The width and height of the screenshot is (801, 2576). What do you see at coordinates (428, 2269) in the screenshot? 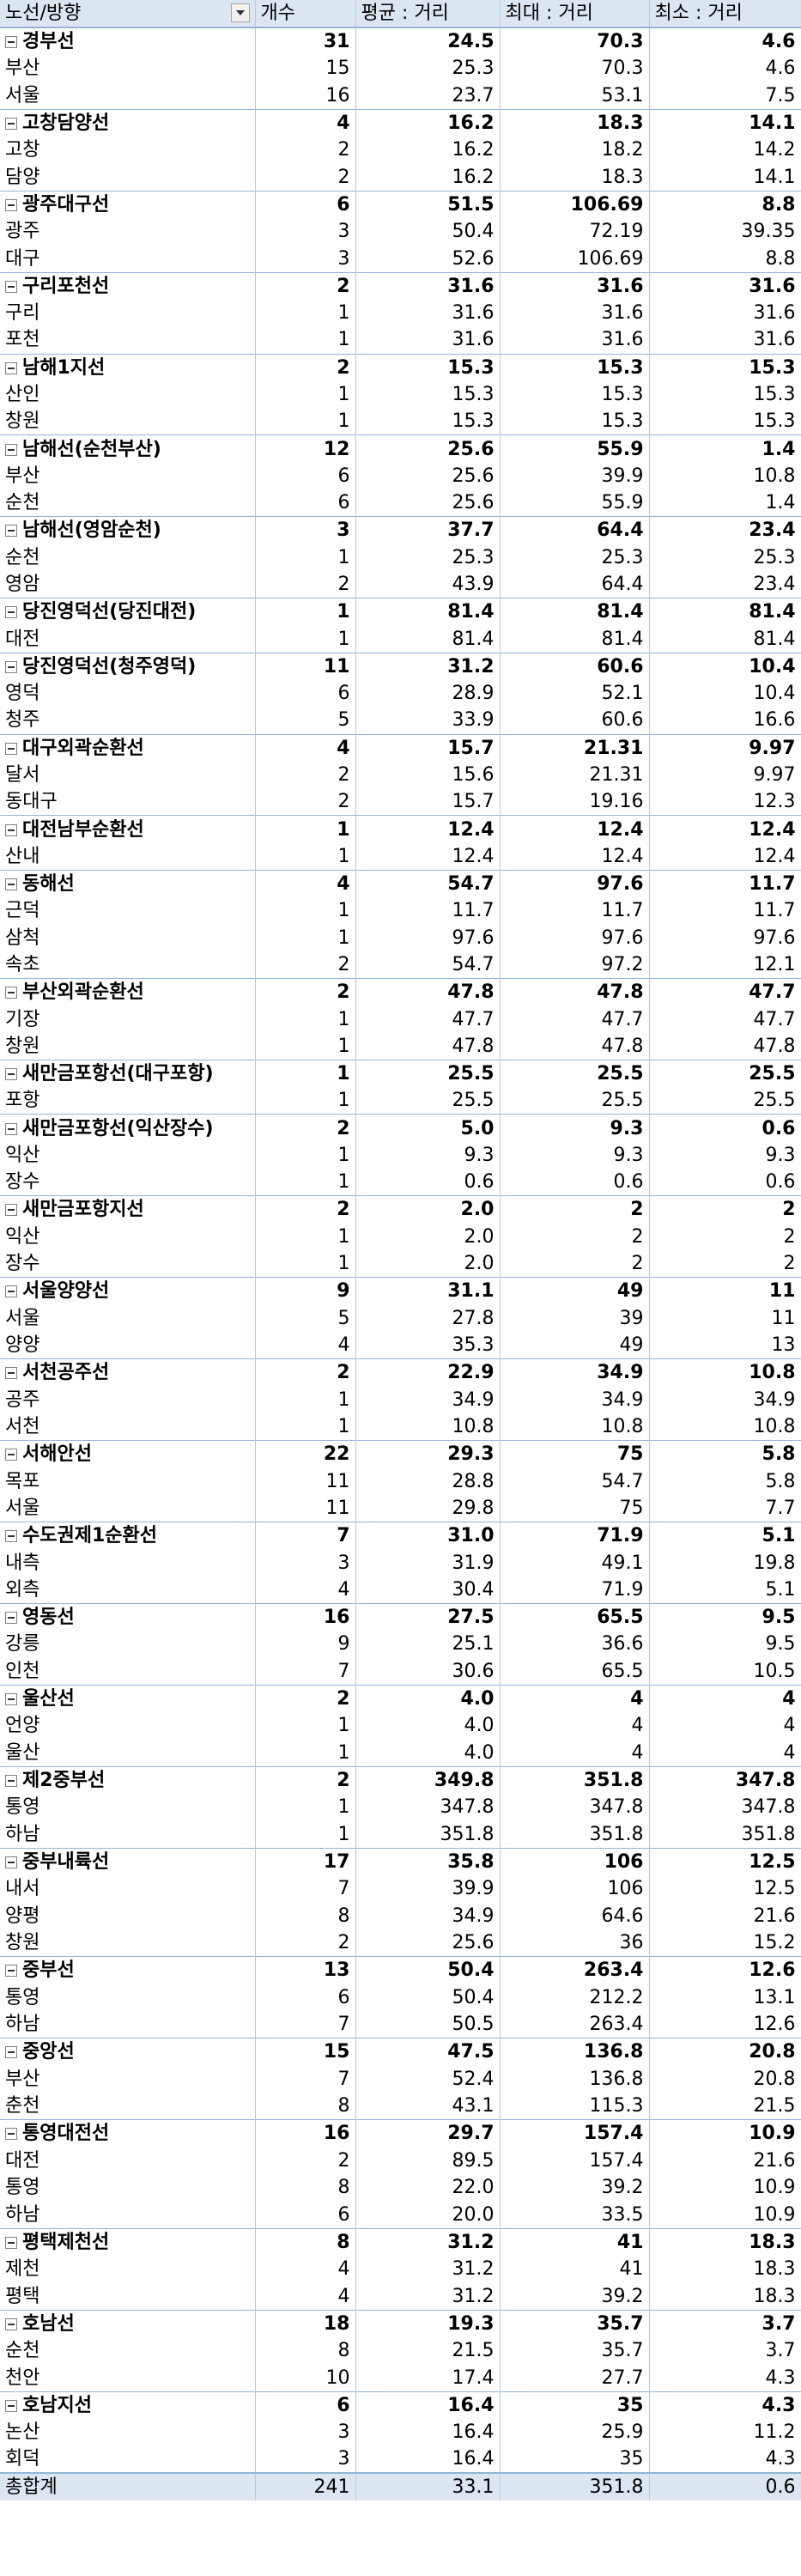
I see `direction-avg: 31.2` at bounding box center [428, 2269].